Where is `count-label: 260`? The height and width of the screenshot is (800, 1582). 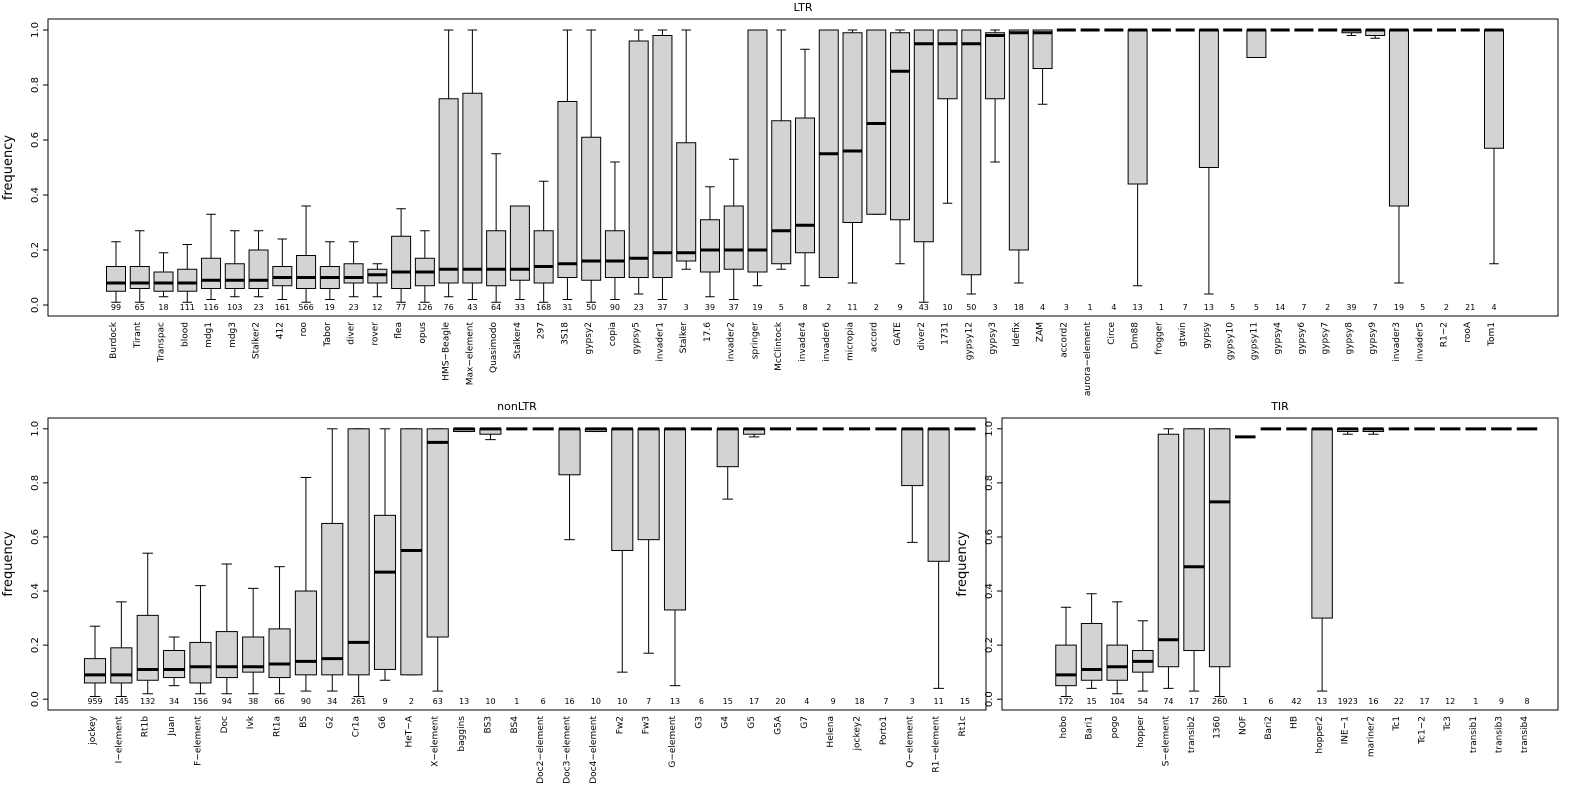
count-label: 260 is located at coordinates (1219, 701).